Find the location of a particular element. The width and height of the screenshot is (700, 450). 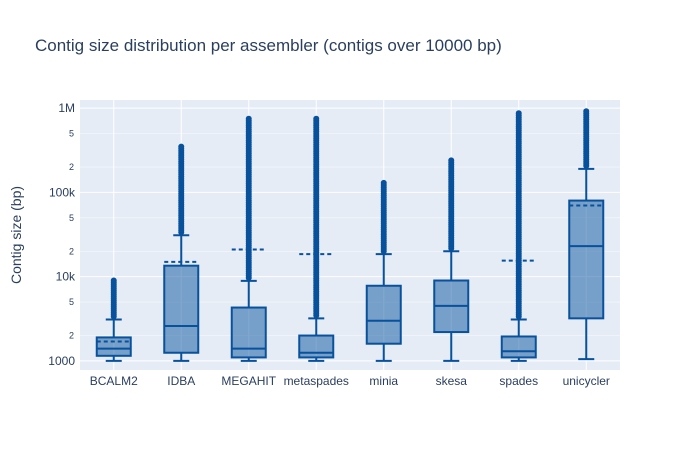

box-skesa is located at coordinates (451, 259).